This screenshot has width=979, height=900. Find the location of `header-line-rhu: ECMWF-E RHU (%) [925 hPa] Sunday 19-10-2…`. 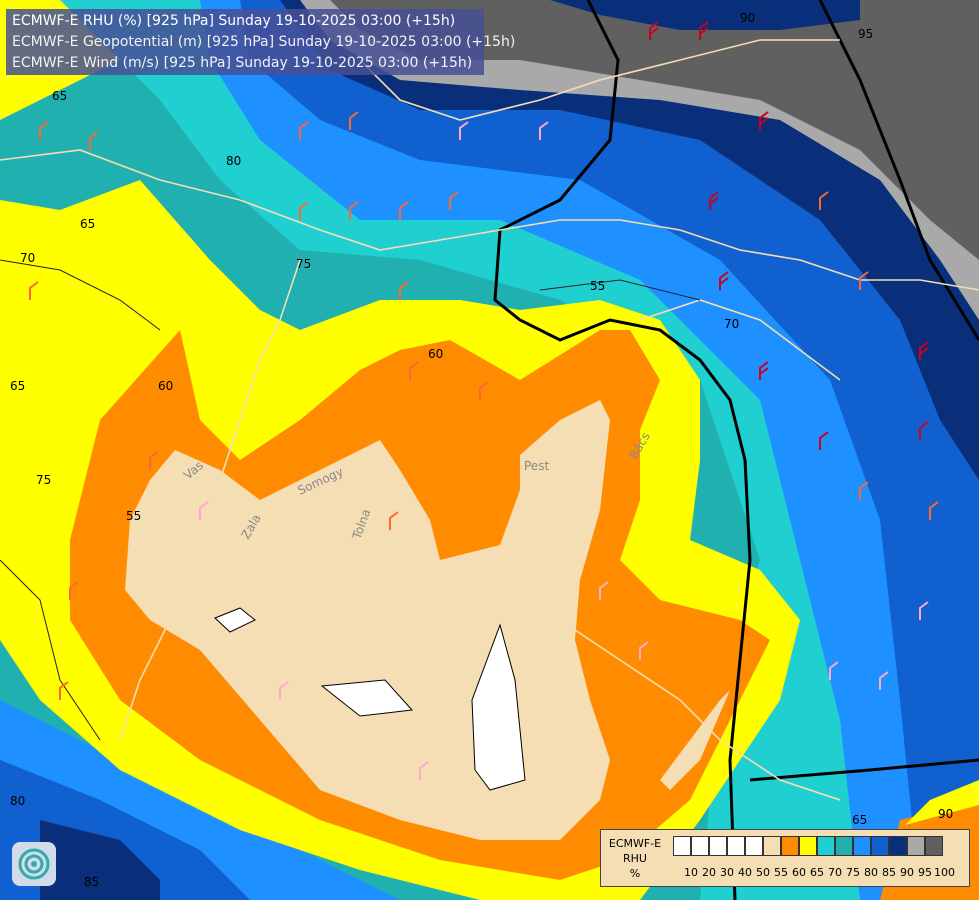

header-line-rhu: ECMWF-E RHU (%) [925 hPa] Sunday 19-10-2… is located at coordinates (234, 21).